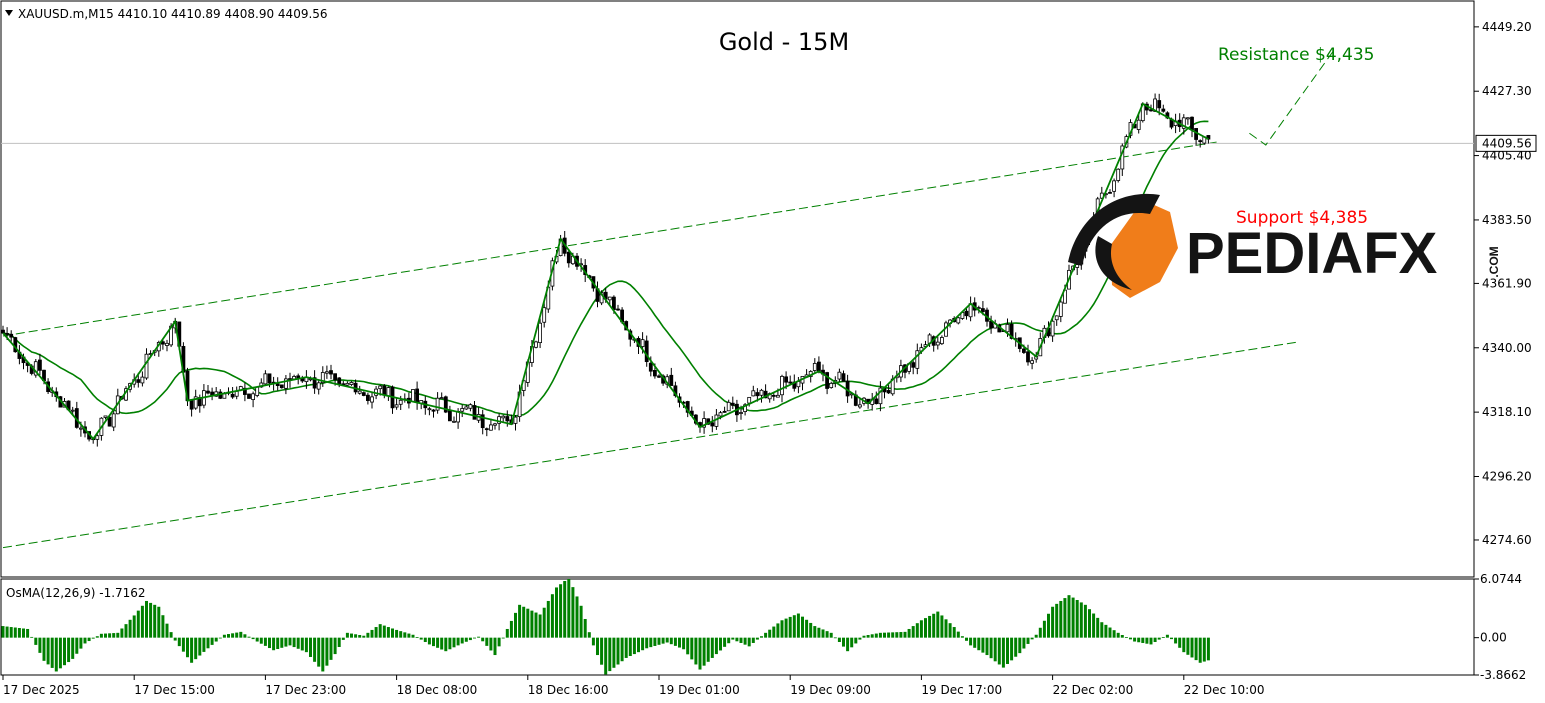 The width and height of the screenshot is (1545, 703). What do you see at coordinates (1507, 348) in the screenshot?
I see `price-tick-label: 4340.00` at bounding box center [1507, 348].